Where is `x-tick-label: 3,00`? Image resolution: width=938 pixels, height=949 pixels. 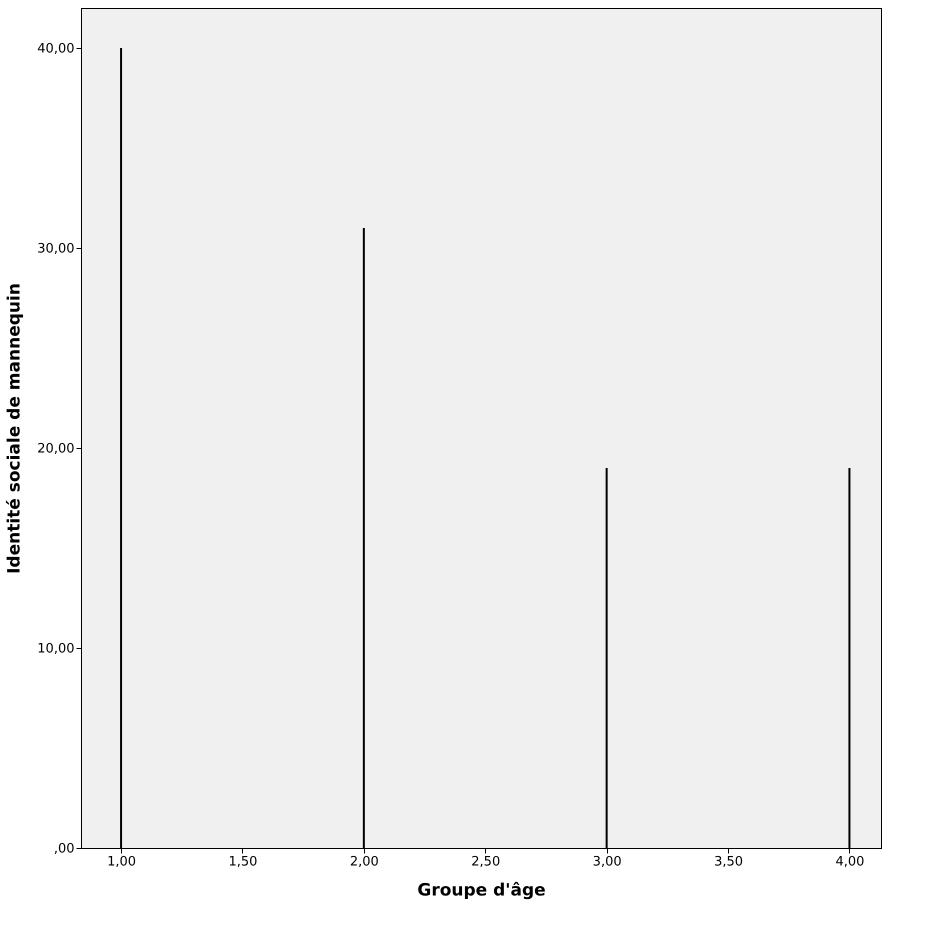
x-tick-label: 3,00 is located at coordinates (607, 862).